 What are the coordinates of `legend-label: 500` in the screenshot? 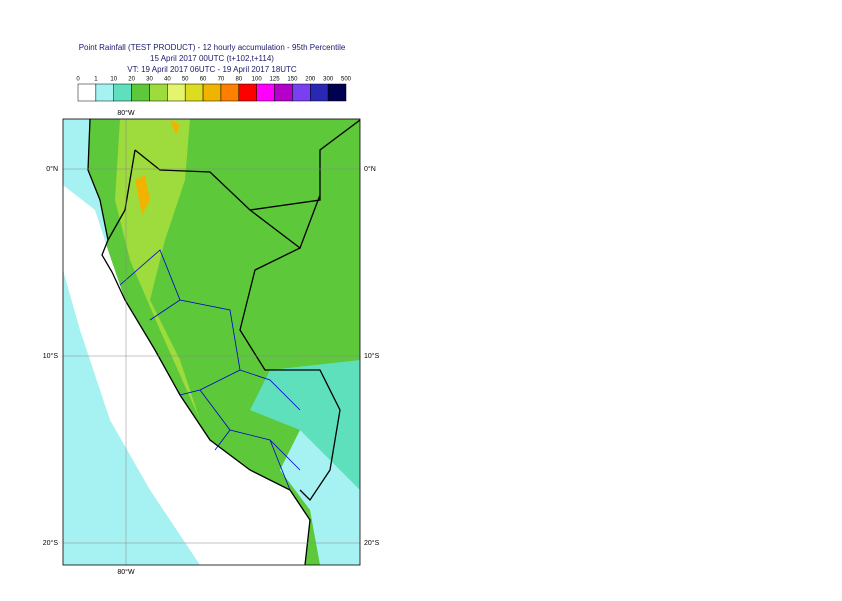 It's located at (346, 80).